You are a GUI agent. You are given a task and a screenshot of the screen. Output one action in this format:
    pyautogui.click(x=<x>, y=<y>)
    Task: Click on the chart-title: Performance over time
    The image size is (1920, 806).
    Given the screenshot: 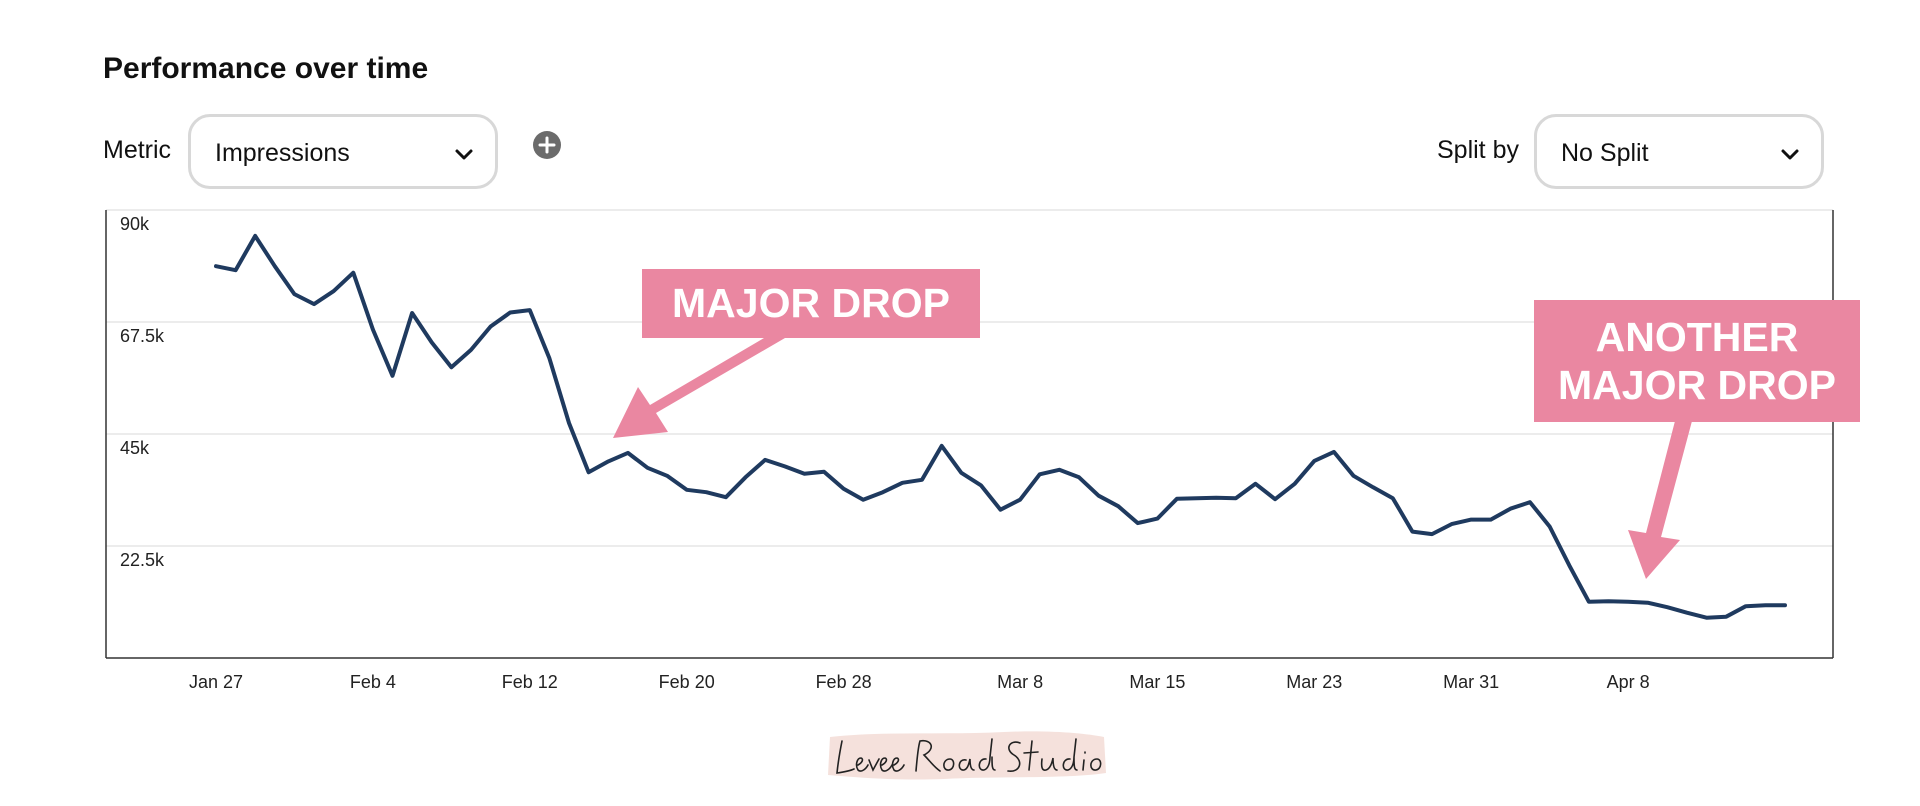 What is the action you would take?
    pyautogui.click(x=266, y=68)
    